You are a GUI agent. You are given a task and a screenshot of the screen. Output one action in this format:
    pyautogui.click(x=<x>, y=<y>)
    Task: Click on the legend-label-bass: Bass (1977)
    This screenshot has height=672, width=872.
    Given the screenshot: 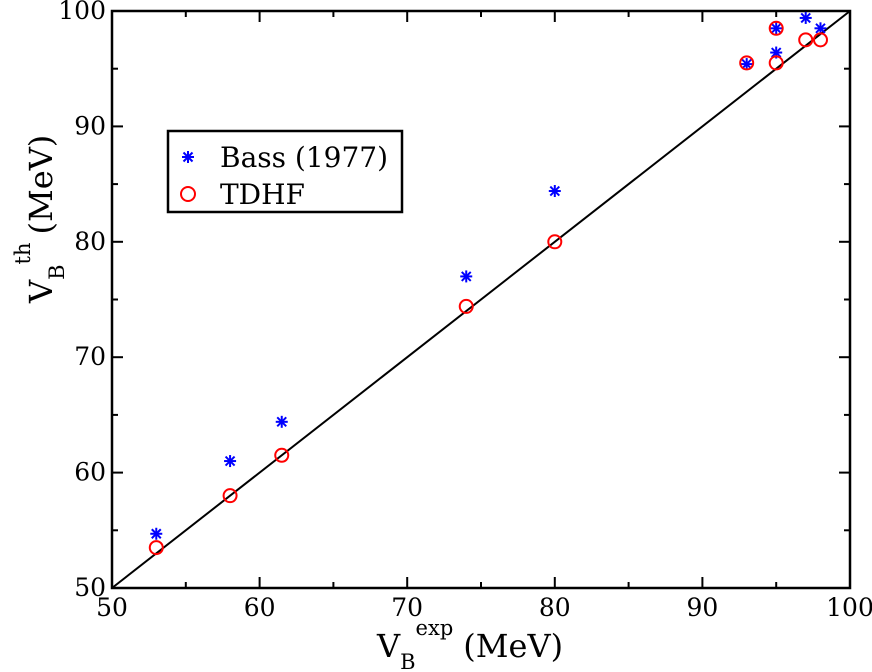 What is the action you would take?
    pyautogui.click(x=304, y=157)
    